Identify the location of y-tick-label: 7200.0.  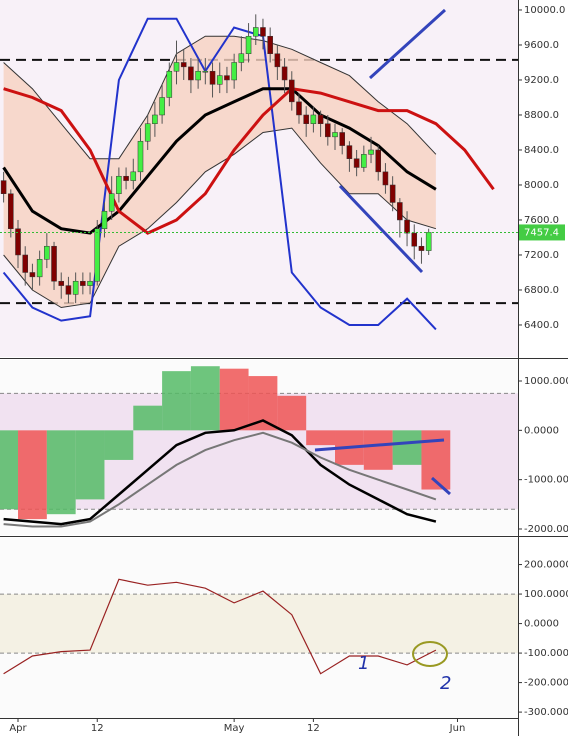
(541, 255).